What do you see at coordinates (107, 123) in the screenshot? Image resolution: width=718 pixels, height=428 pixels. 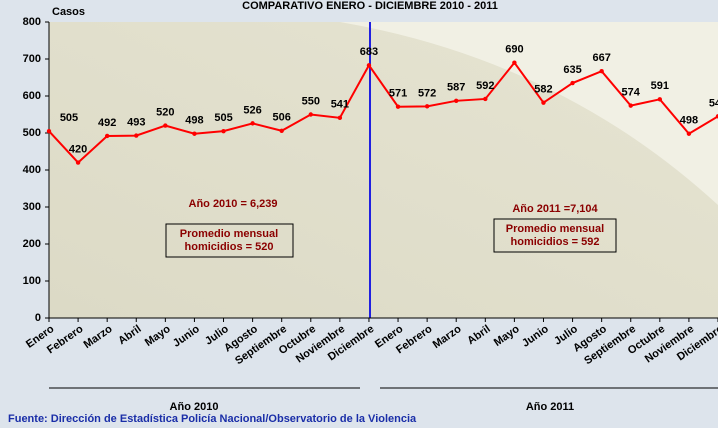 I see `data-label: 492` at bounding box center [107, 123].